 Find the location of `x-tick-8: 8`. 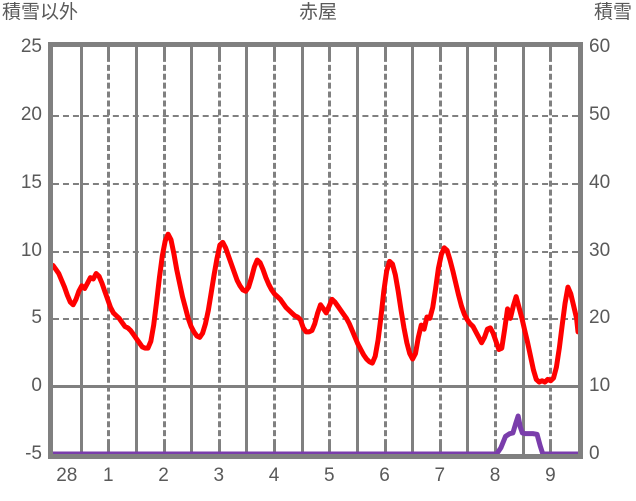

x-tick-8: 8 is located at coordinates (495, 475).